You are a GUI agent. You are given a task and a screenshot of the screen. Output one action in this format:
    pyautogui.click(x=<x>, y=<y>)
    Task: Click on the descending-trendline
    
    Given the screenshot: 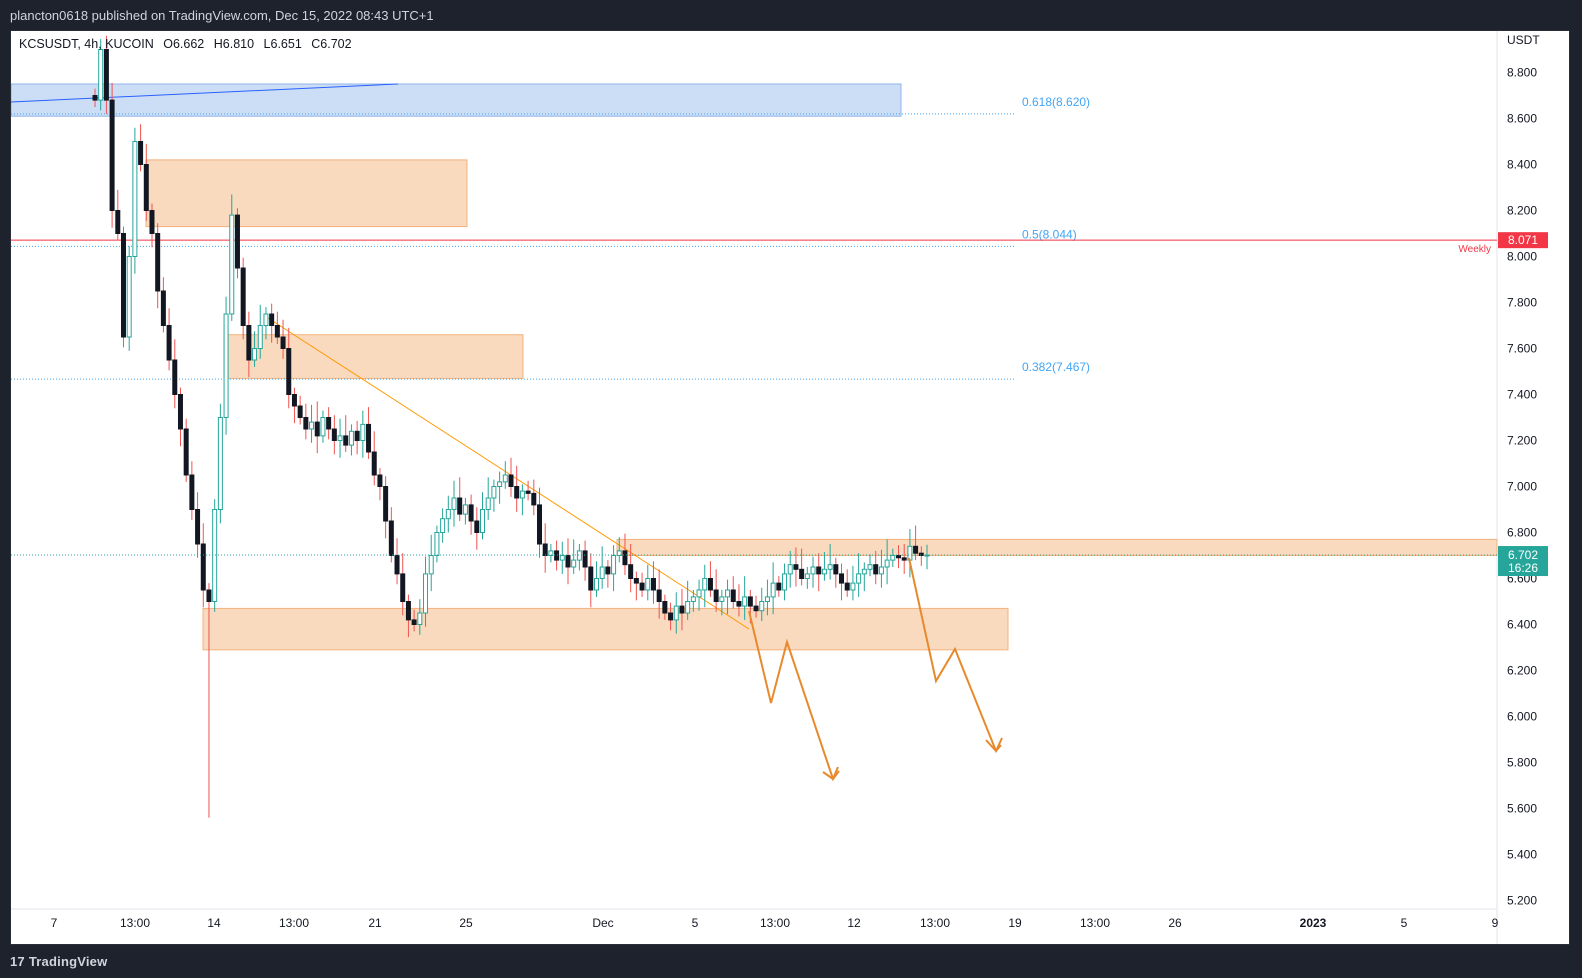 What is the action you would take?
    pyautogui.click(x=508, y=473)
    